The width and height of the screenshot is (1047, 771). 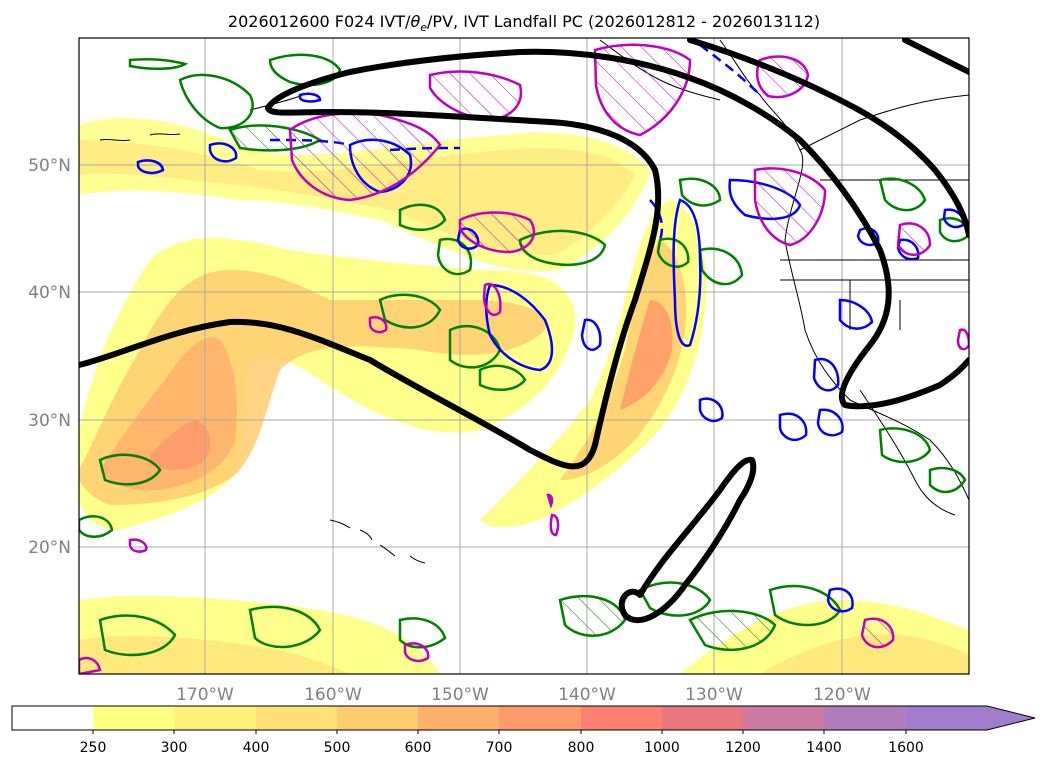 I want to click on colorbar-tick-400: 400, so click(x=256, y=748).